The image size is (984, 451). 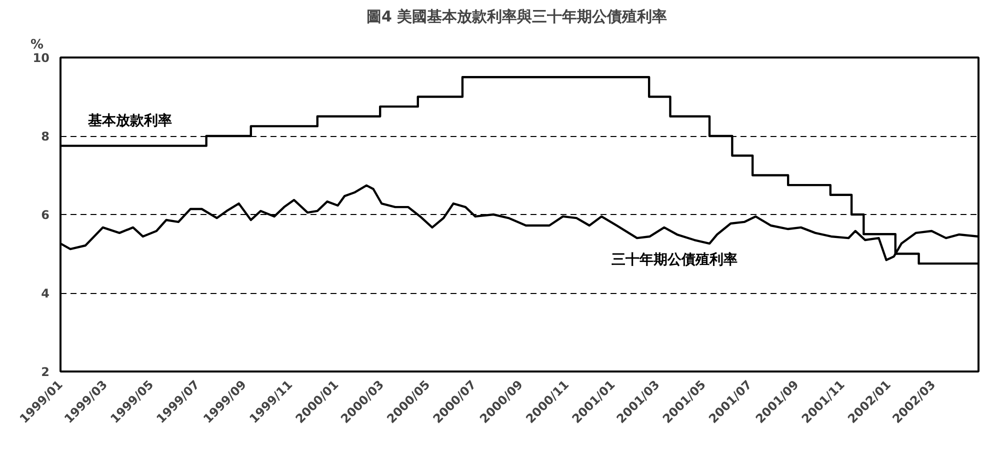 What do you see at coordinates (45, 137) in the screenshot?
I see `y-tick-label: 8` at bounding box center [45, 137].